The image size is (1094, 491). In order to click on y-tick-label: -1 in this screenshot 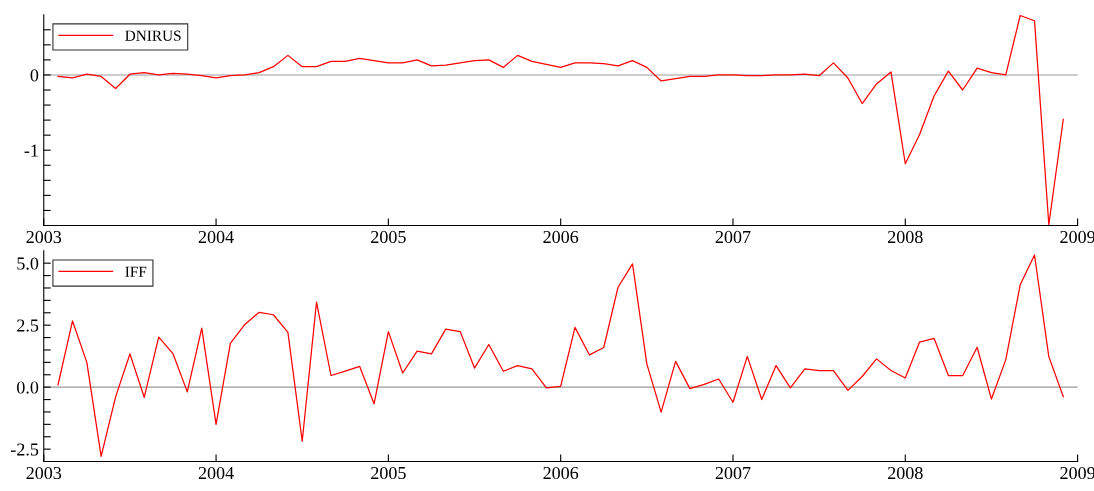, I will do `click(31, 150)`.